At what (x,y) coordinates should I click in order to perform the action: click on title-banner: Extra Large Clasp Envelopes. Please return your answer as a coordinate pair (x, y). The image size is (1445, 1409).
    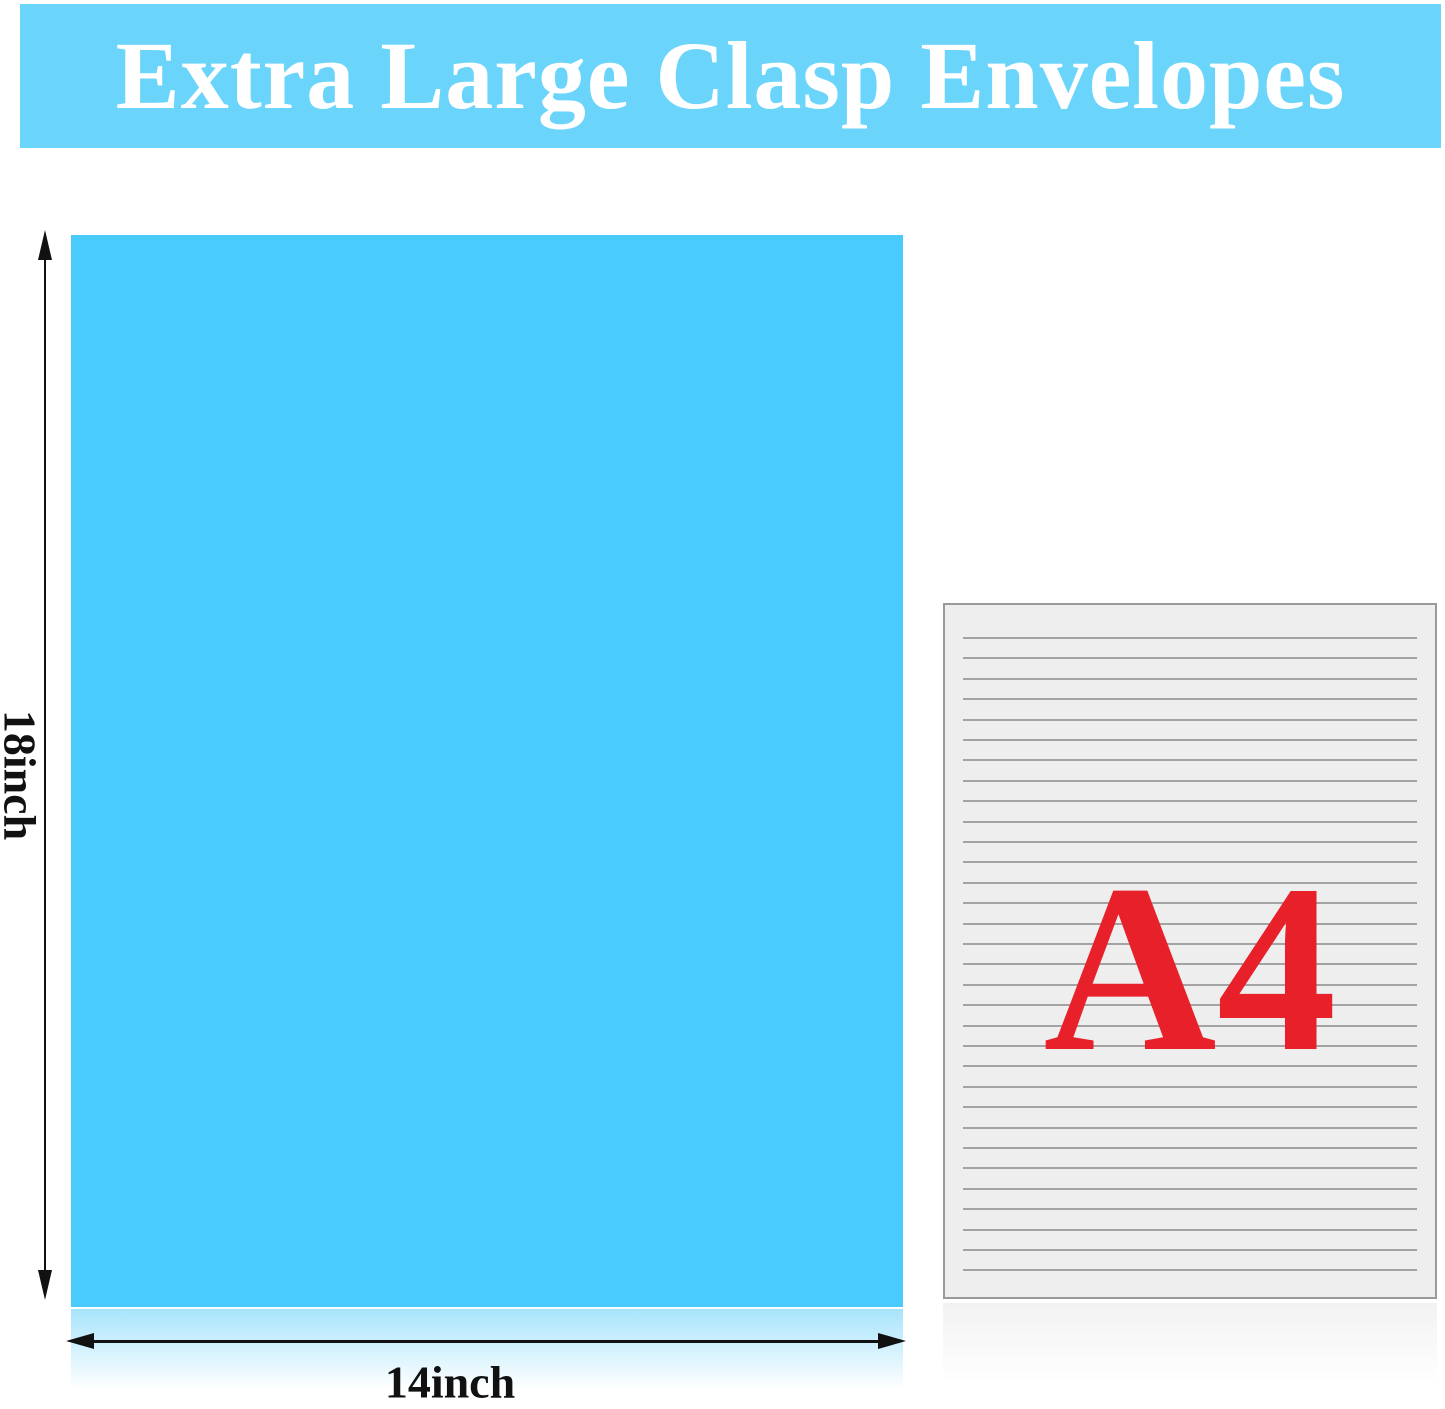
    Looking at the image, I should click on (730, 76).